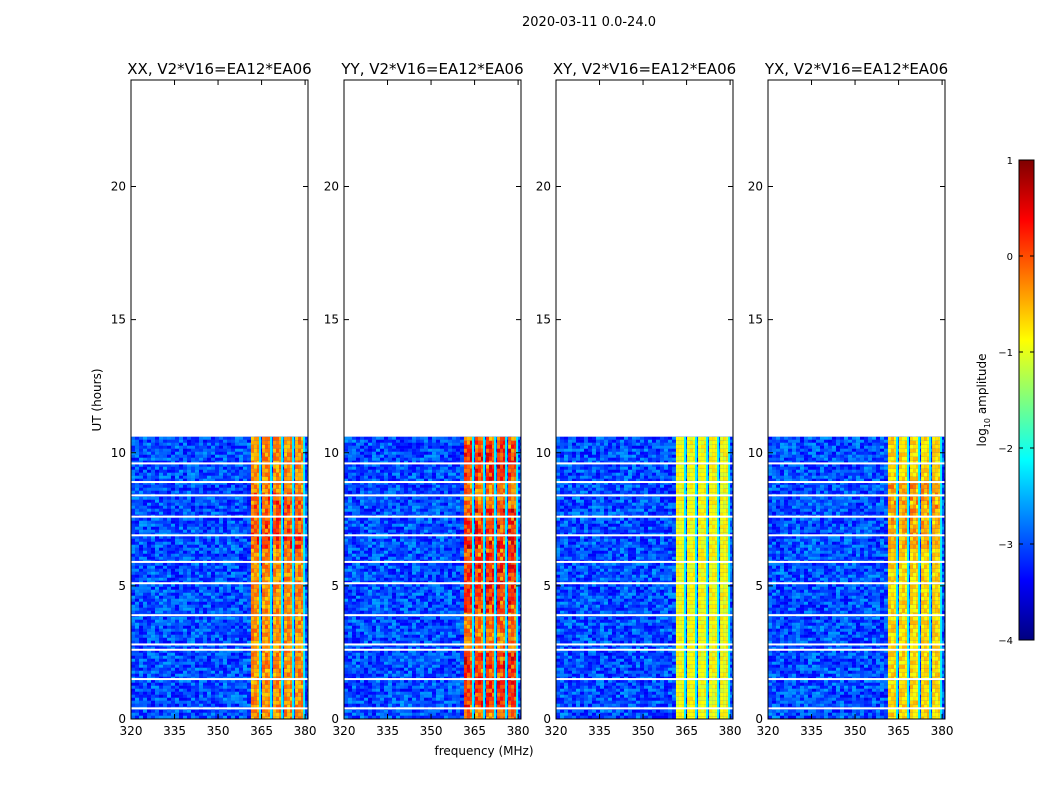 The width and height of the screenshot is (1050, 800). I want to click on y-axis-label: UT (hours), so click(97, 399).